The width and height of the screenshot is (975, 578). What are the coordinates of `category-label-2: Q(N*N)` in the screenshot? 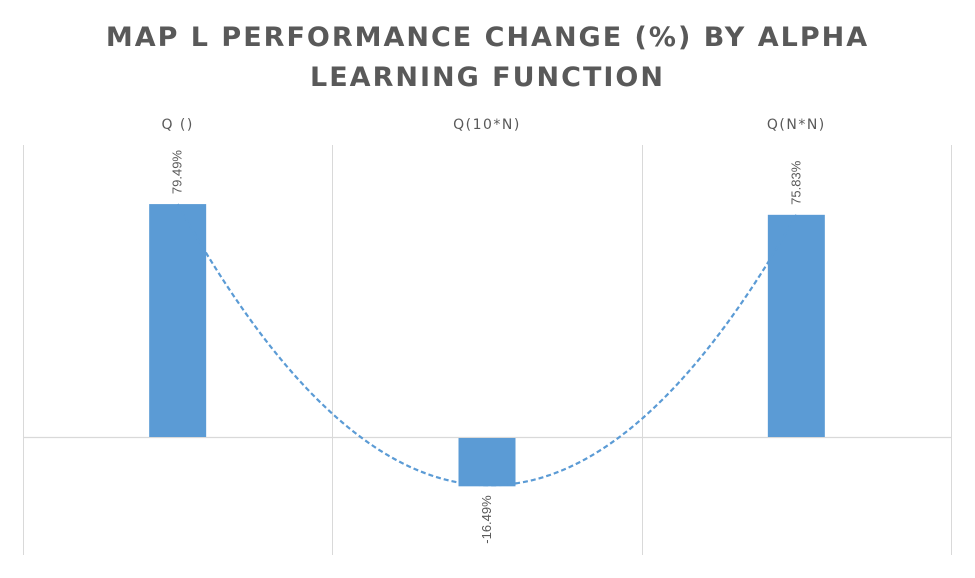 It's located at (796, 125).